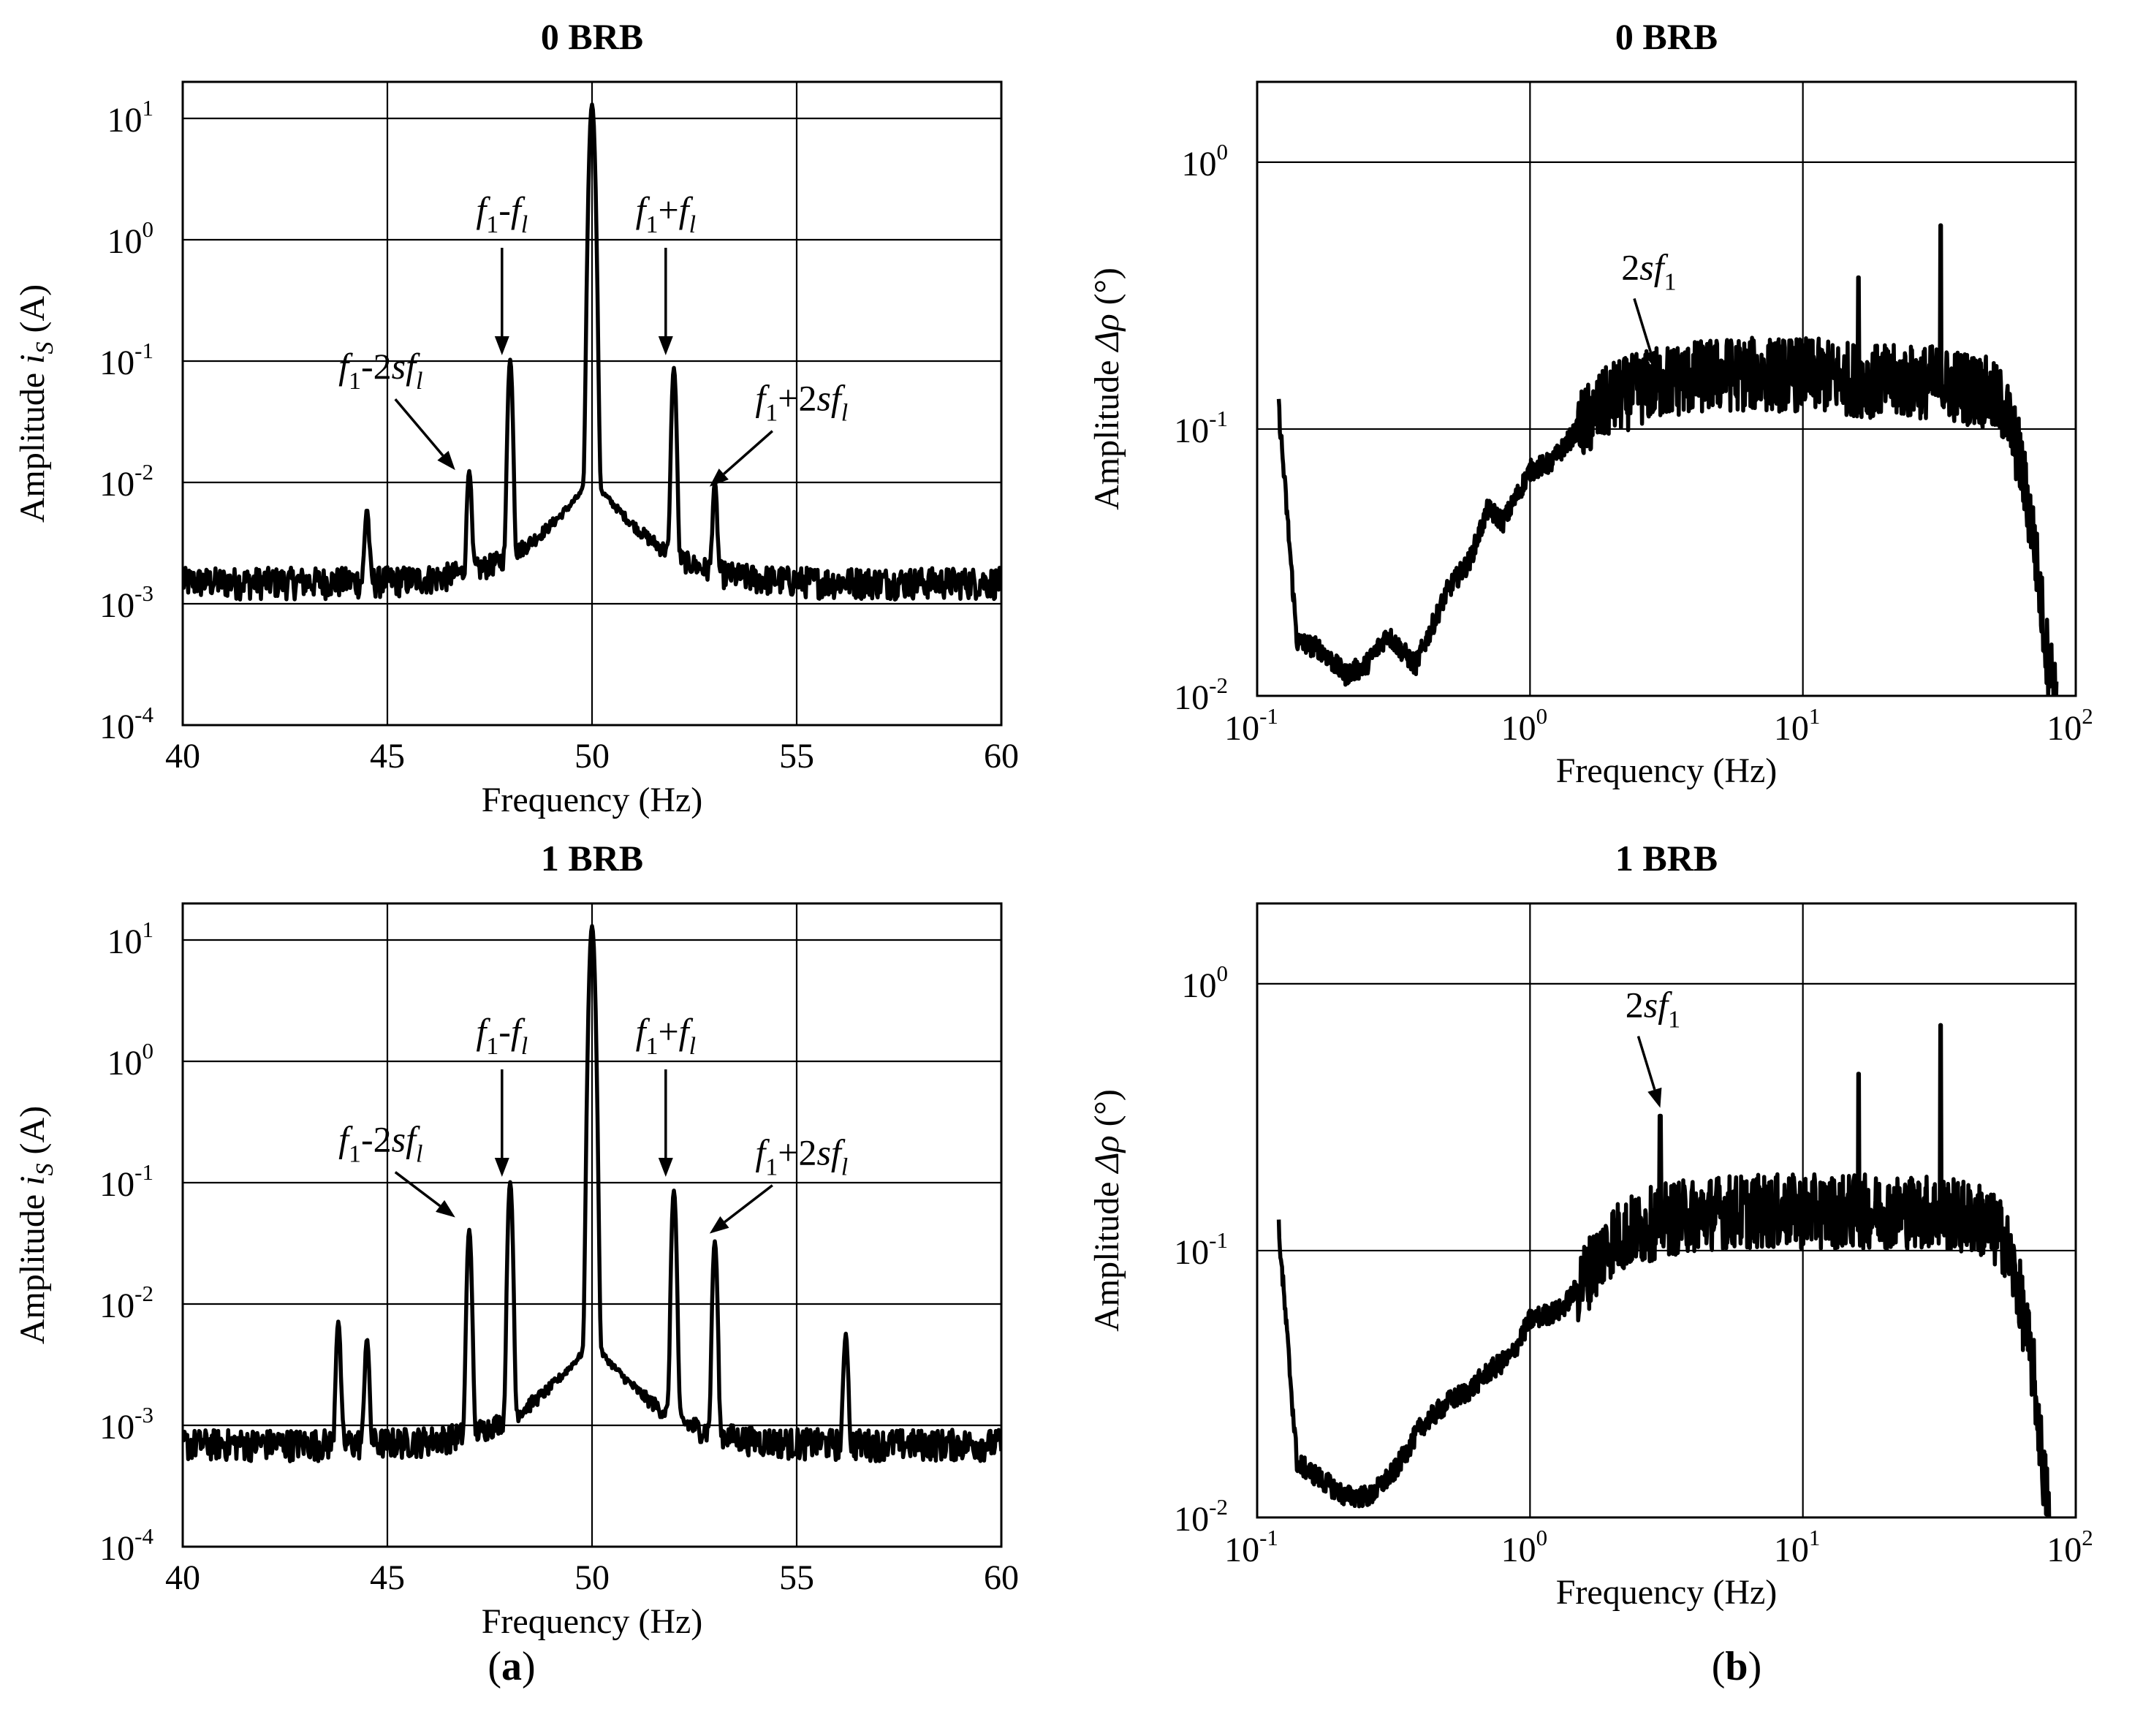 This screenshot has width=2143, height=1736. I want to click on panel-label-b: (b), so click(1737, 1667).